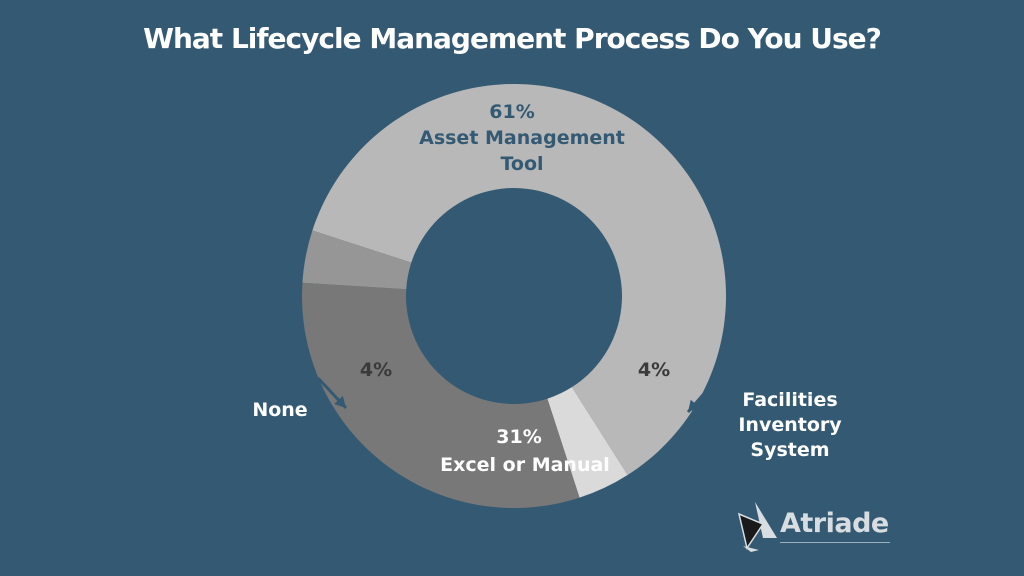 The height and width of the screenshot is (576, 1024). What do you see at coordinates (835, 542) in the screenshot?
I see `logo-underline` at bounding box center [835, 542].